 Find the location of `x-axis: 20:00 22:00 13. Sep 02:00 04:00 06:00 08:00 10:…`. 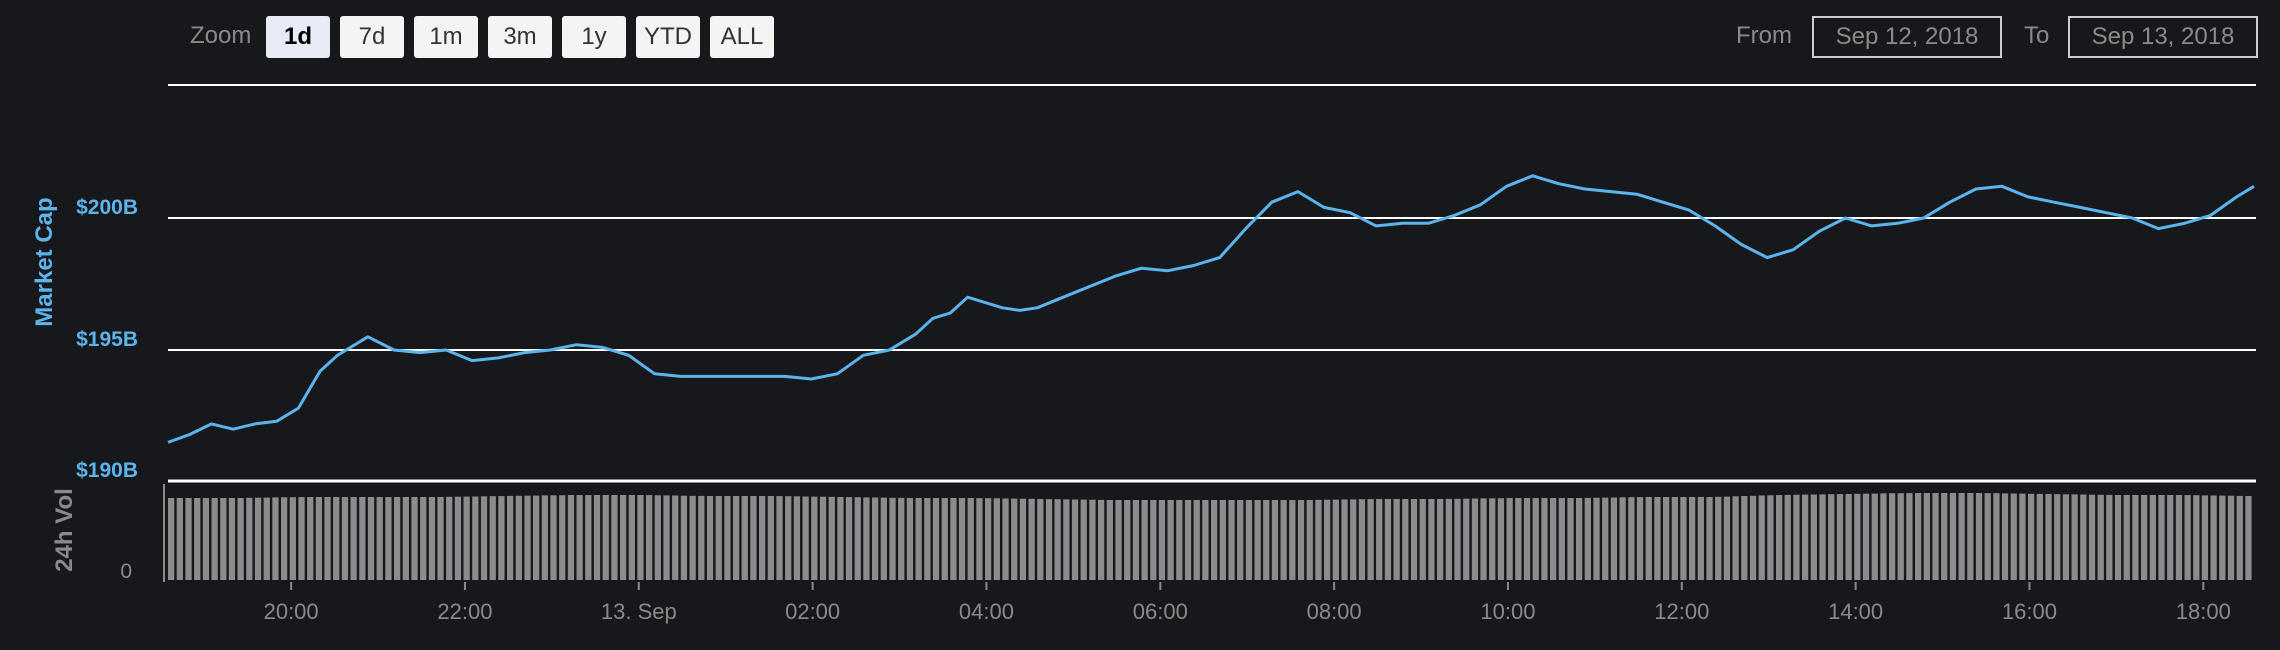

x-axis: 20:00 22:00 13. Sep 02:00 04:00 06:00 08:00 10:… is located at coordinates (1247, 603).